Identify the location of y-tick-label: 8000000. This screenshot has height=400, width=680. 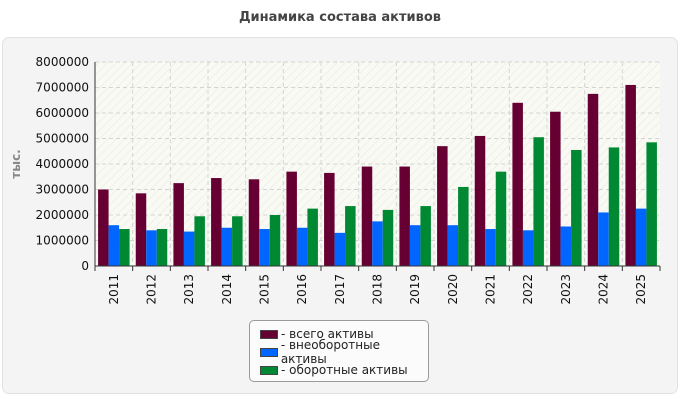
(62, 62).